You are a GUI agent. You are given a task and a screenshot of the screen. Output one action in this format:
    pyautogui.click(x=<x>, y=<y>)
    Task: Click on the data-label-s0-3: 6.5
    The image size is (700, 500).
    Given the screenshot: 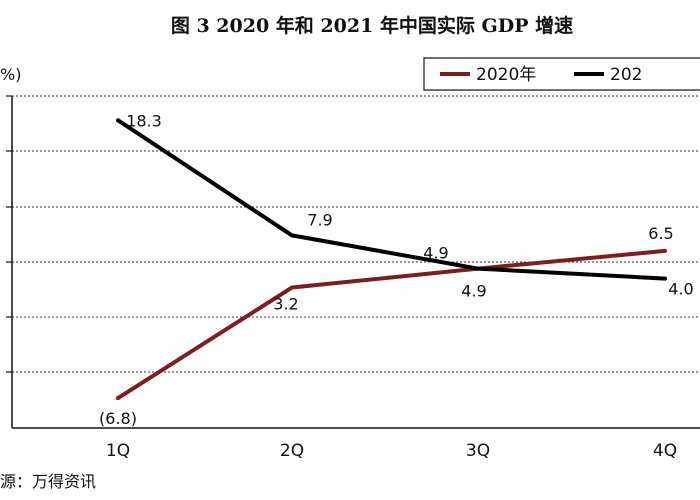 What is the action you would take?
    pyautogui.click(x=660, y=233)
    